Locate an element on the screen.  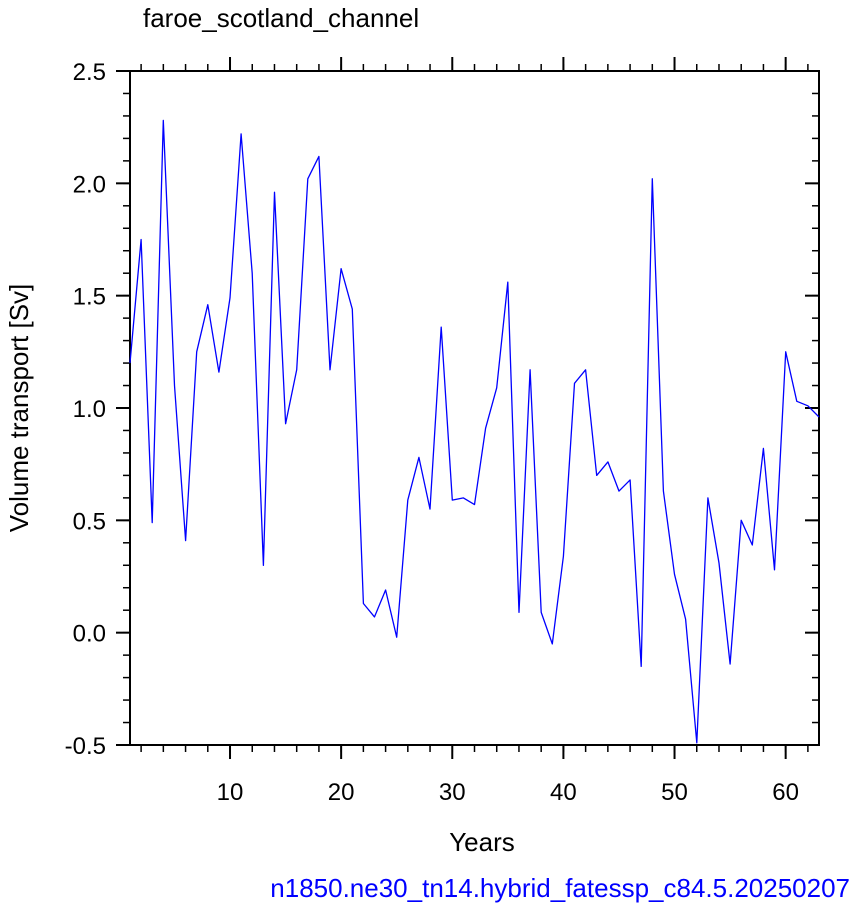
x-tick-label: 40 is located at coordinates (563, 792).